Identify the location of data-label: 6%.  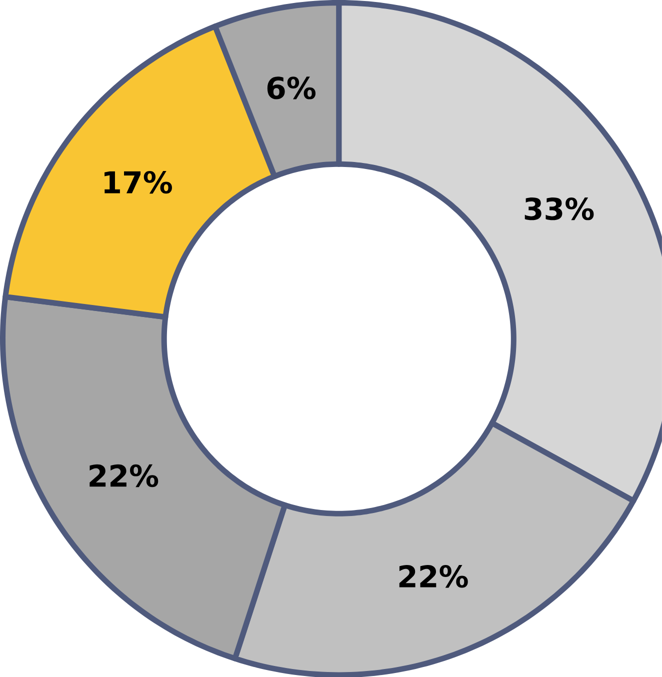
(291, 88).